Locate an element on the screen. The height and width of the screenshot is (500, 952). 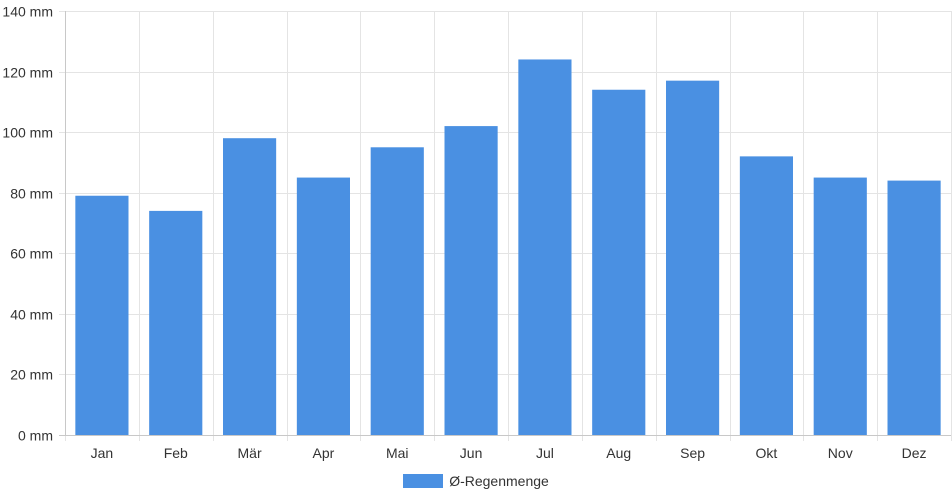
x-tick-label: Jan is located at coordinates (102, 453).